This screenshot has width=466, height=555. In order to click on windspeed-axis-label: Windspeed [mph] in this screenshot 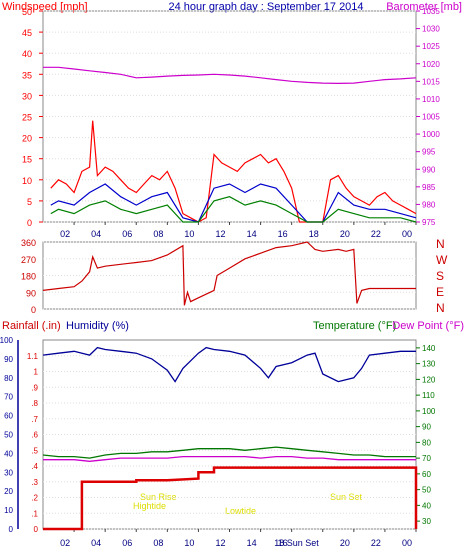, I will do `click(45, 7)`.